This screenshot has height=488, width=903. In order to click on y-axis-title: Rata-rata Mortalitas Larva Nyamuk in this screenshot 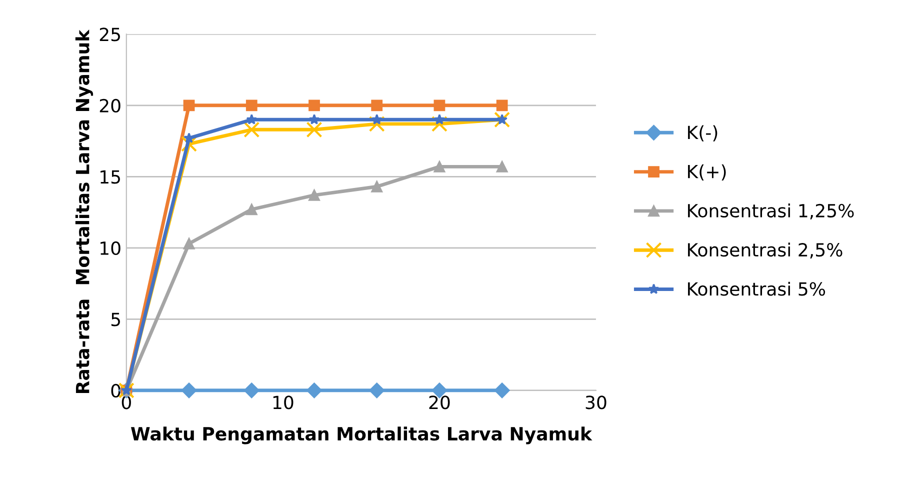, I will do `click(84, 211)`.